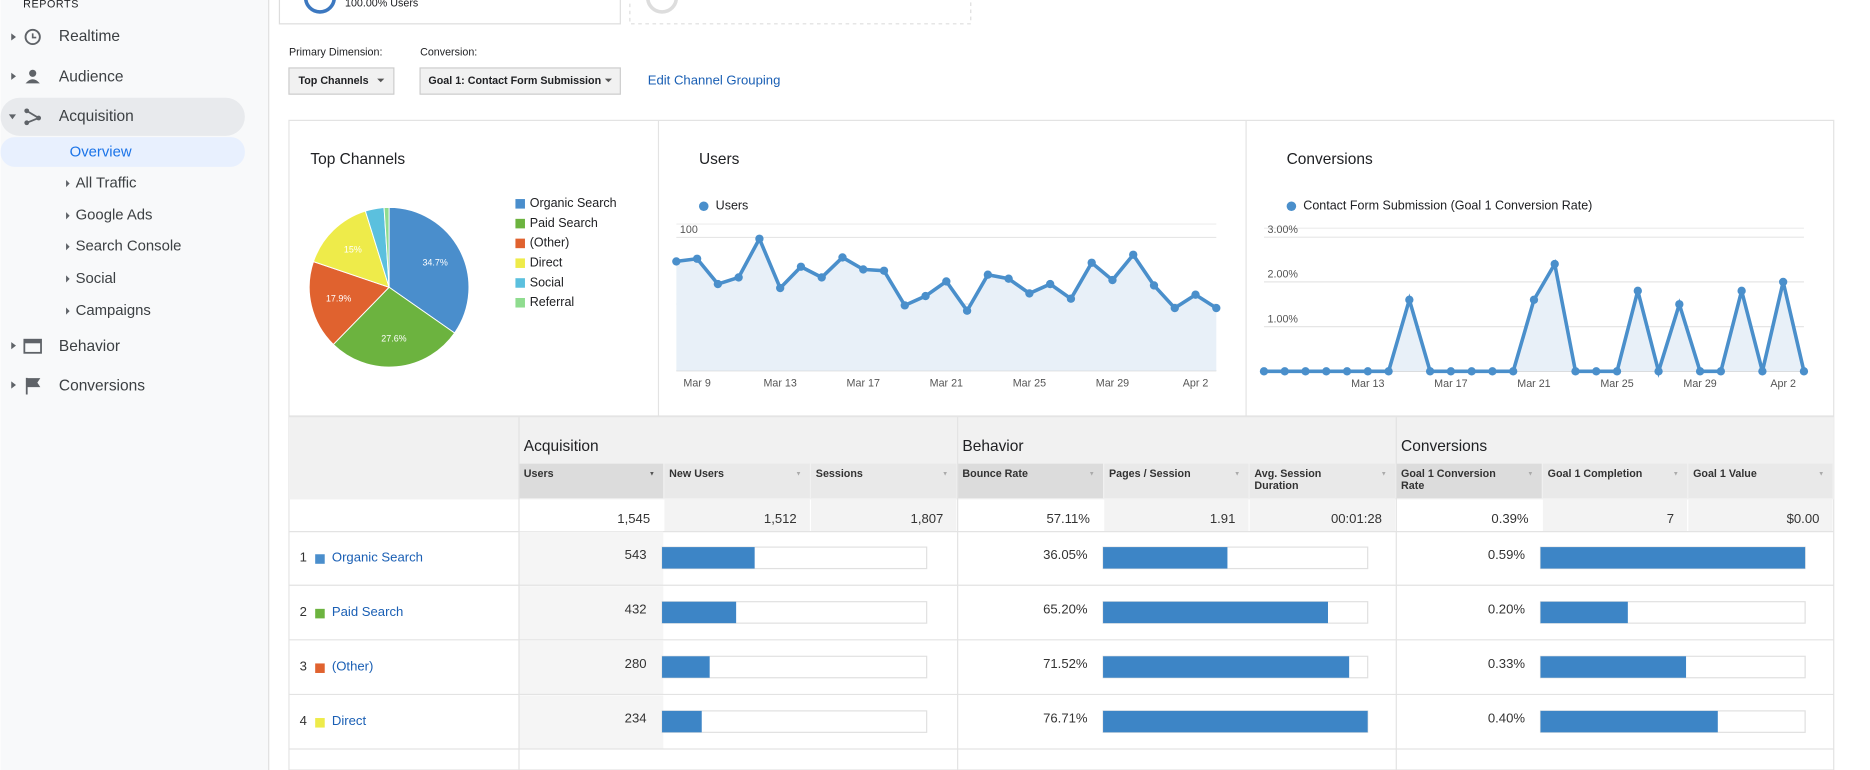 Image resolution: width=1870 pixels, height=770 pixels. I want to click on nav-subitem: Overview, so click(101, 153).